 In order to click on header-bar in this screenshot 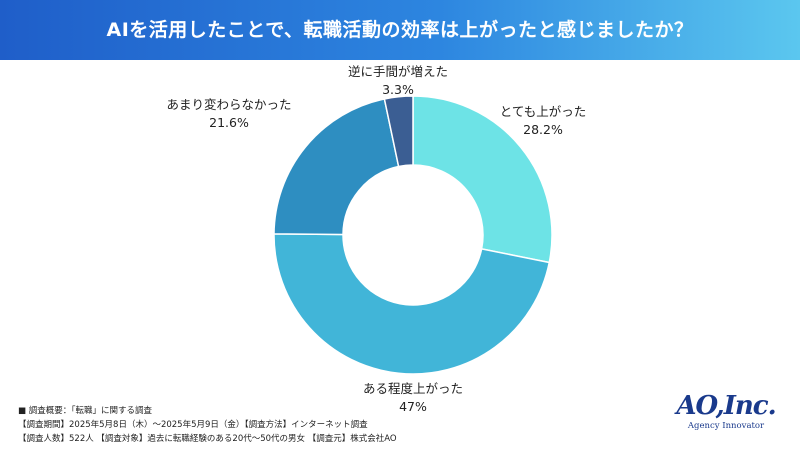, I will do `click(400, 30)`.